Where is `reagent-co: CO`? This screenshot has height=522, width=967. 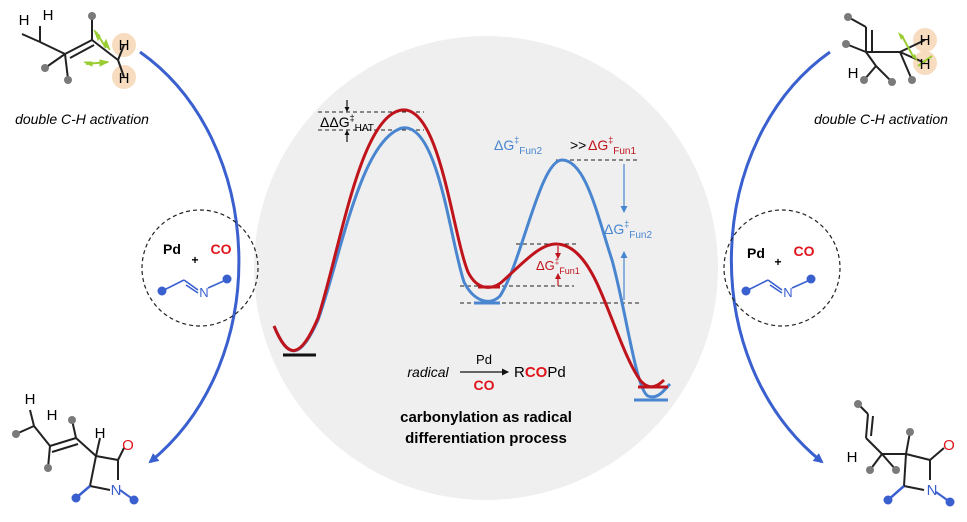
reagent-co: CO is located at coordinates (484, 385).